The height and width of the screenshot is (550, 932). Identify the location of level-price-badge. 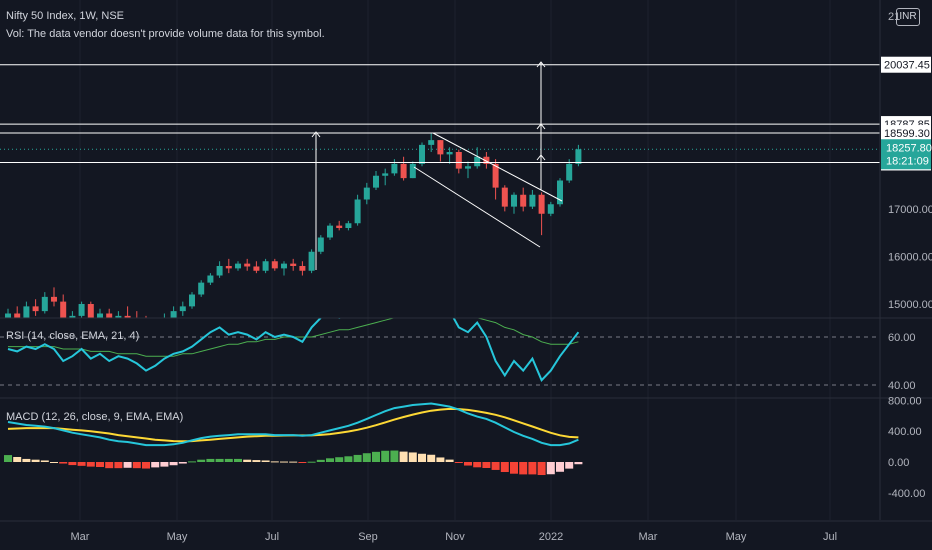
(906, 64).